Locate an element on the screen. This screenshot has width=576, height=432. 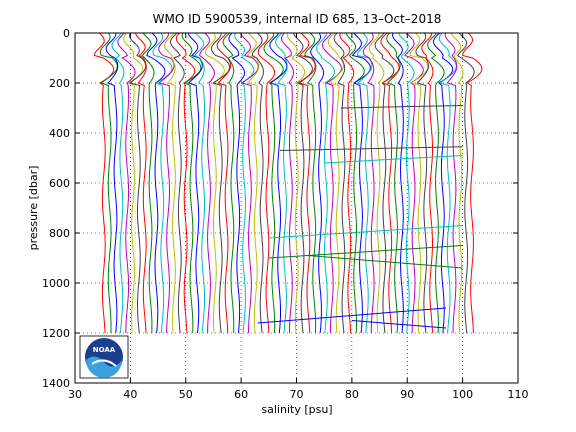
y-tick-label: 1200 is located at coordinates (56, 333).